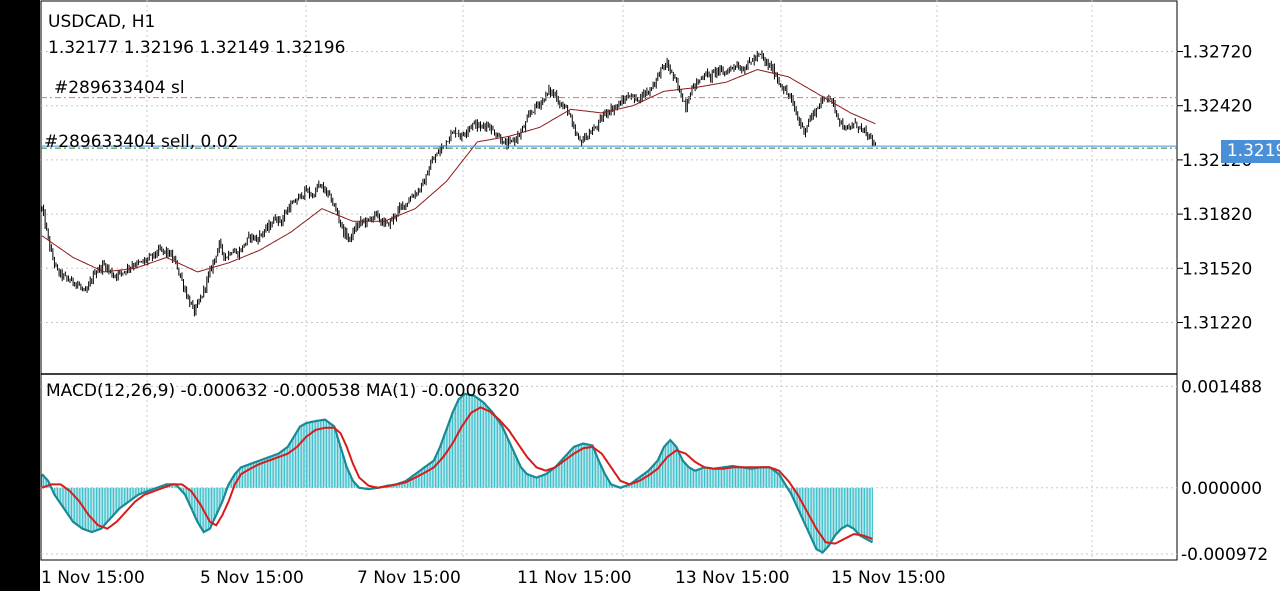 The height and width of the screenshot is (591, 1280). What do you see at coordinates (119, 88) in the screenshot?
I see `stop-loss-label: #289633404 sl` at bounding box center [119, 88].